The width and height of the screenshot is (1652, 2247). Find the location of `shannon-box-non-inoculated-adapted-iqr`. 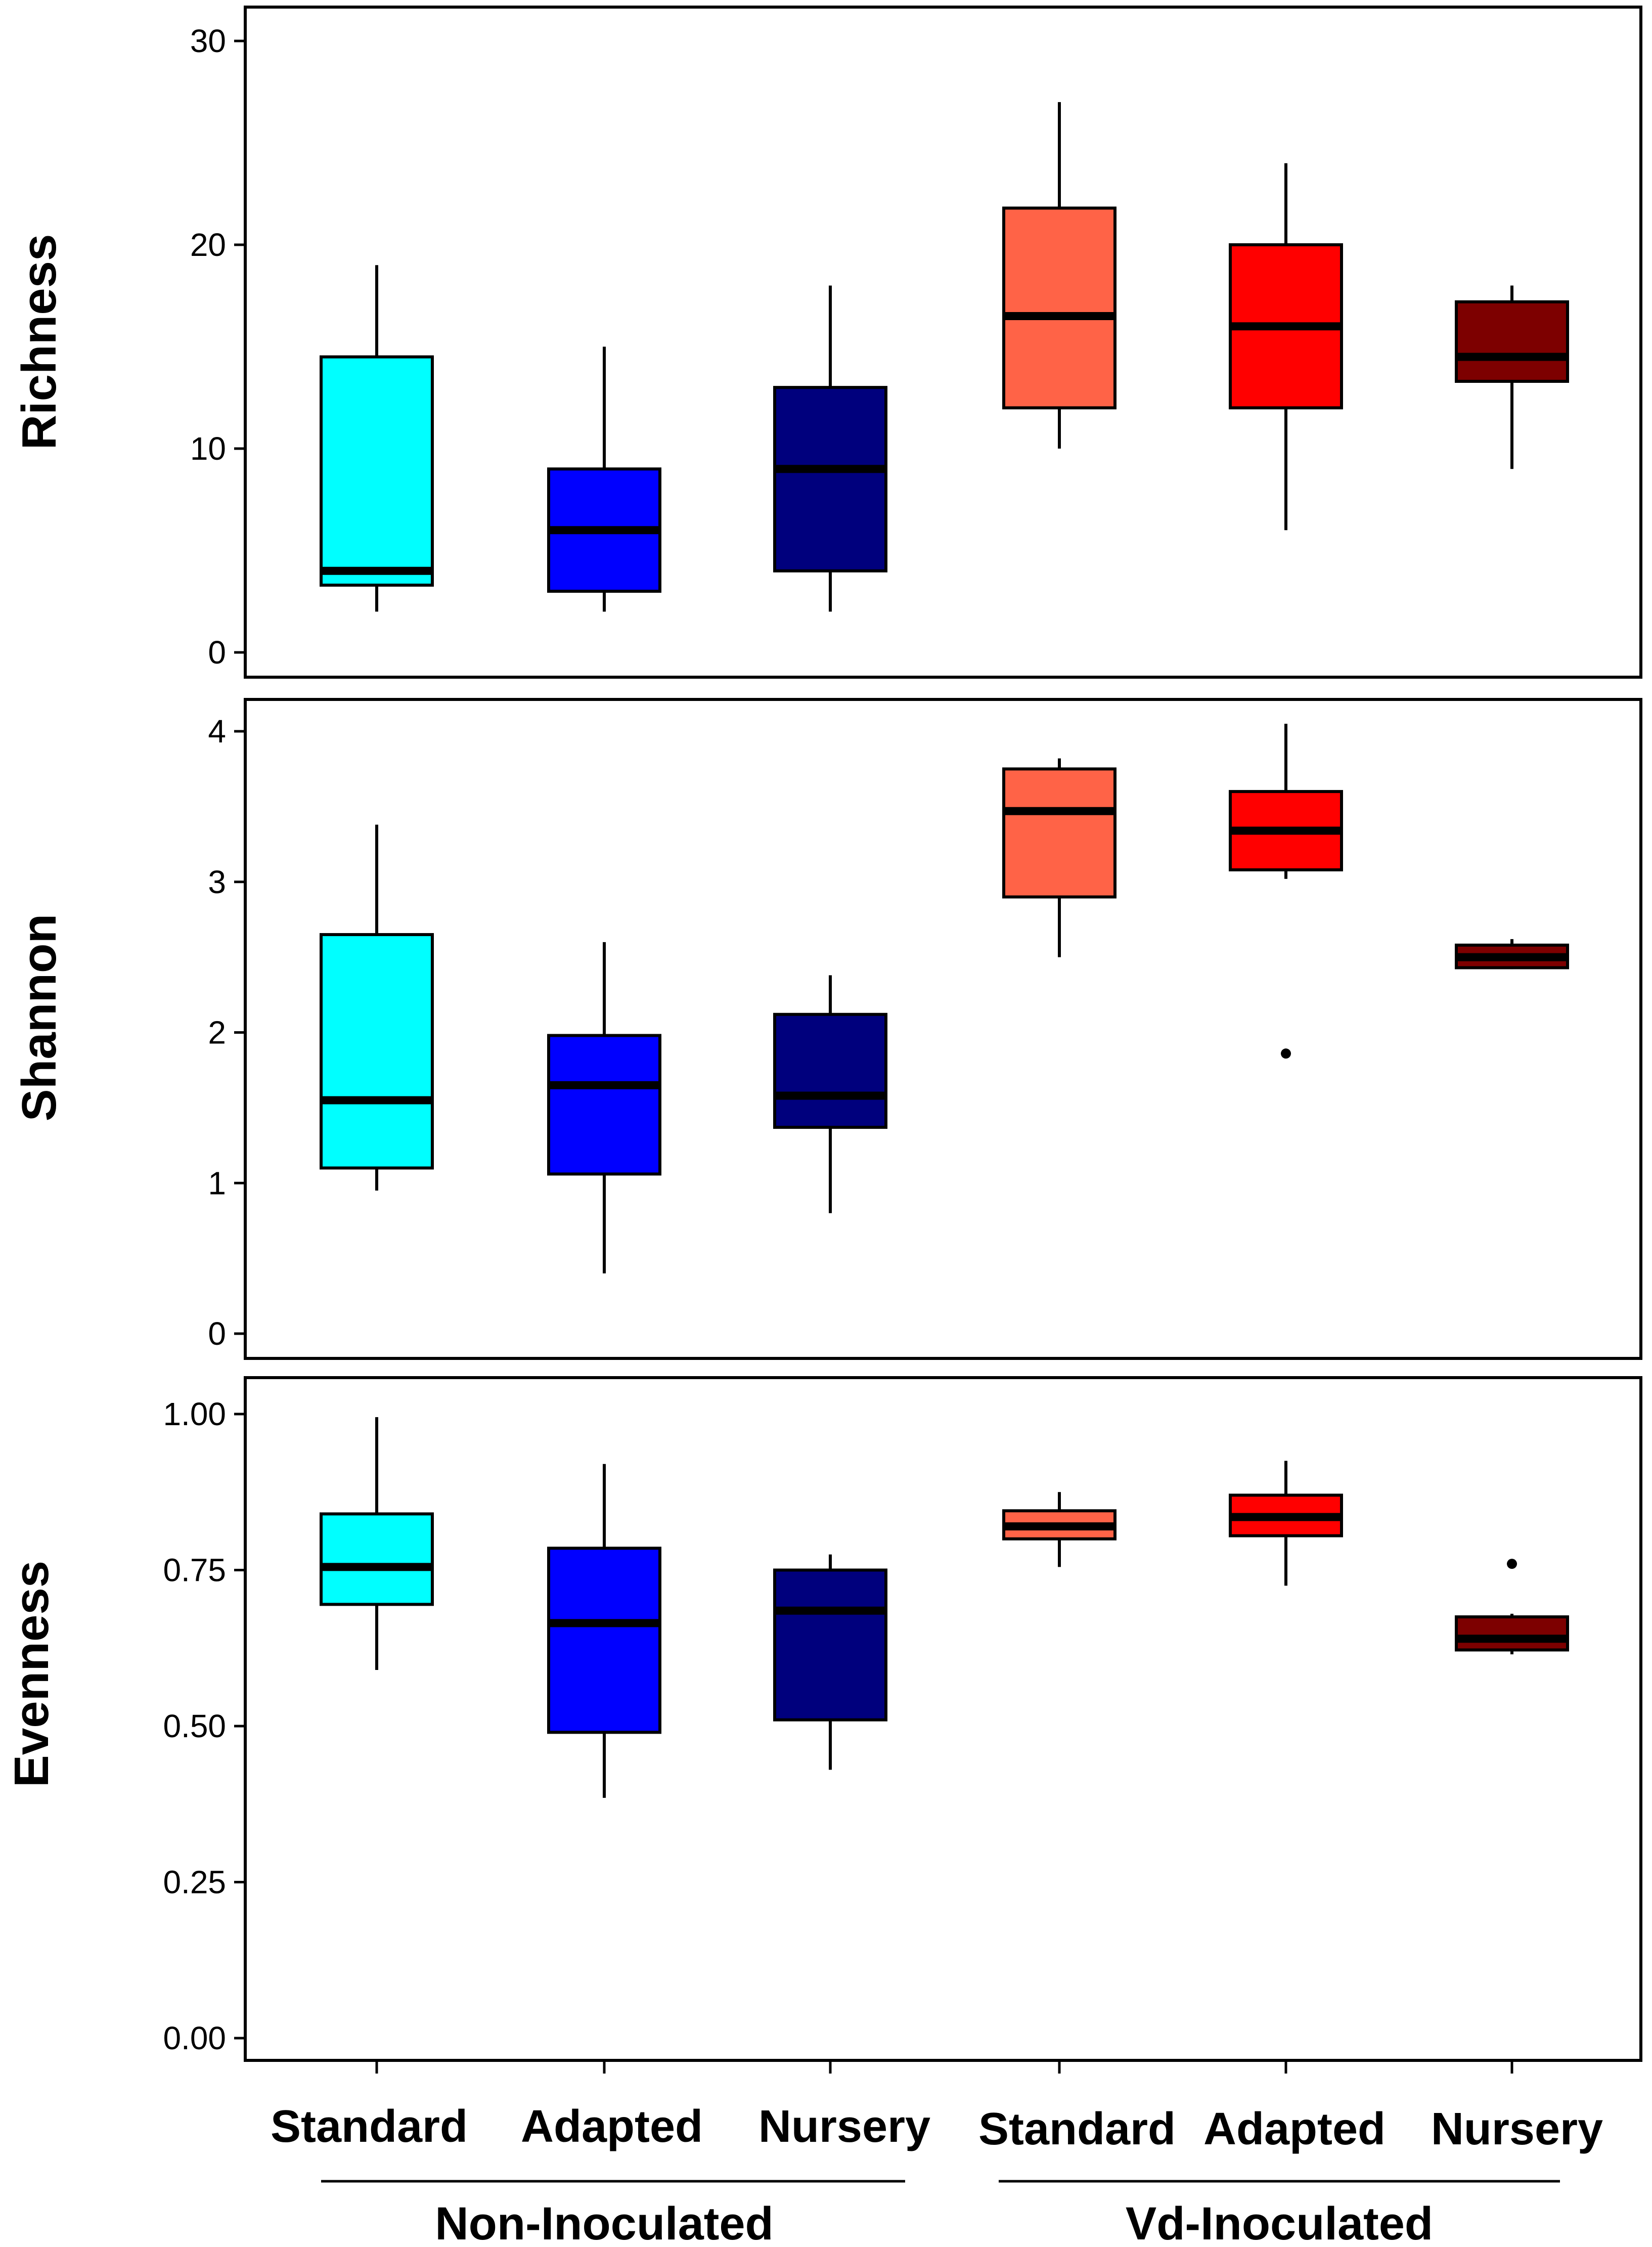

shannon-box-non-inoculated-adapted-iqr is located at coordinates (604, 1105).